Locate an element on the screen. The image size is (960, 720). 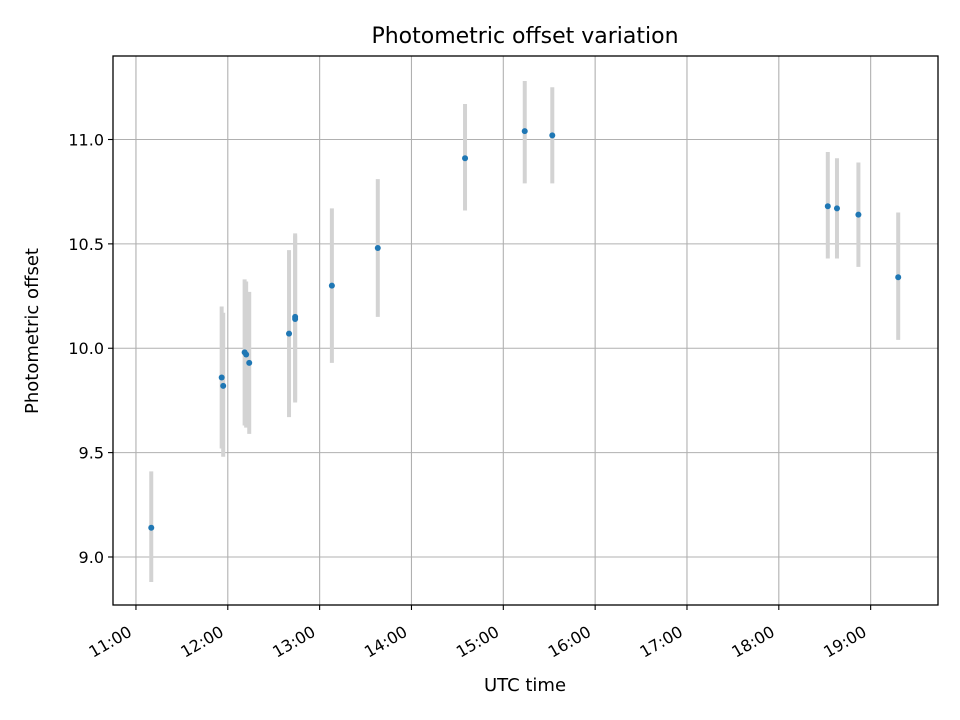
y-tick-label: 10.5 is located at coordinates (86, 244).